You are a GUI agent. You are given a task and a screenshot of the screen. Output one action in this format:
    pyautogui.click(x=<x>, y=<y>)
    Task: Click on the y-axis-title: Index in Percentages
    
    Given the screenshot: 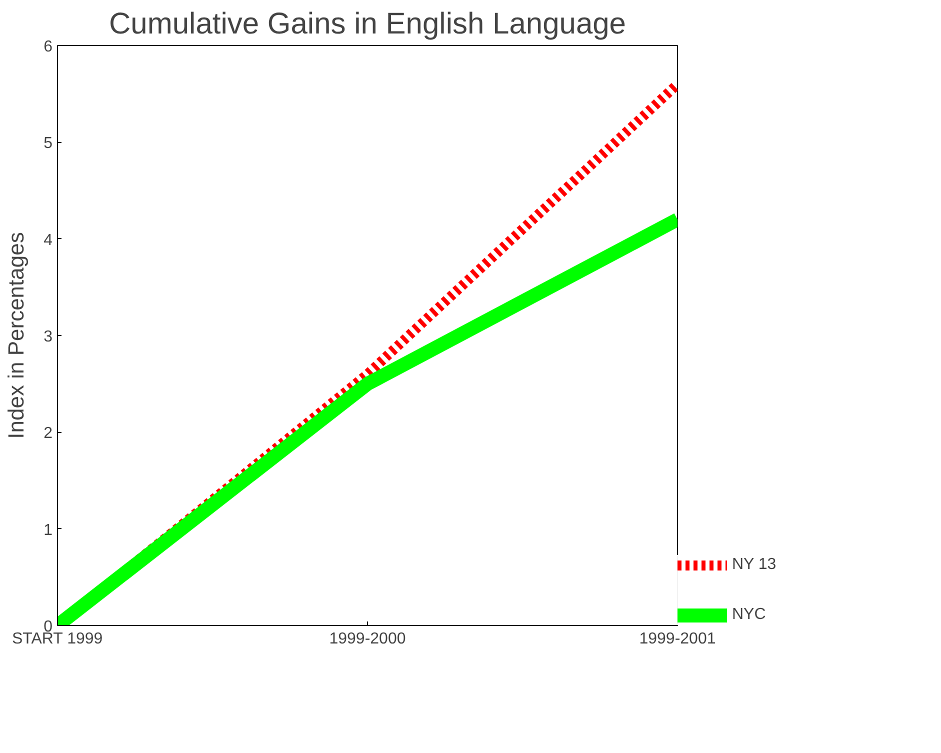 What is the action you would take?
    pyautogui.click(x=16, y=335)
    